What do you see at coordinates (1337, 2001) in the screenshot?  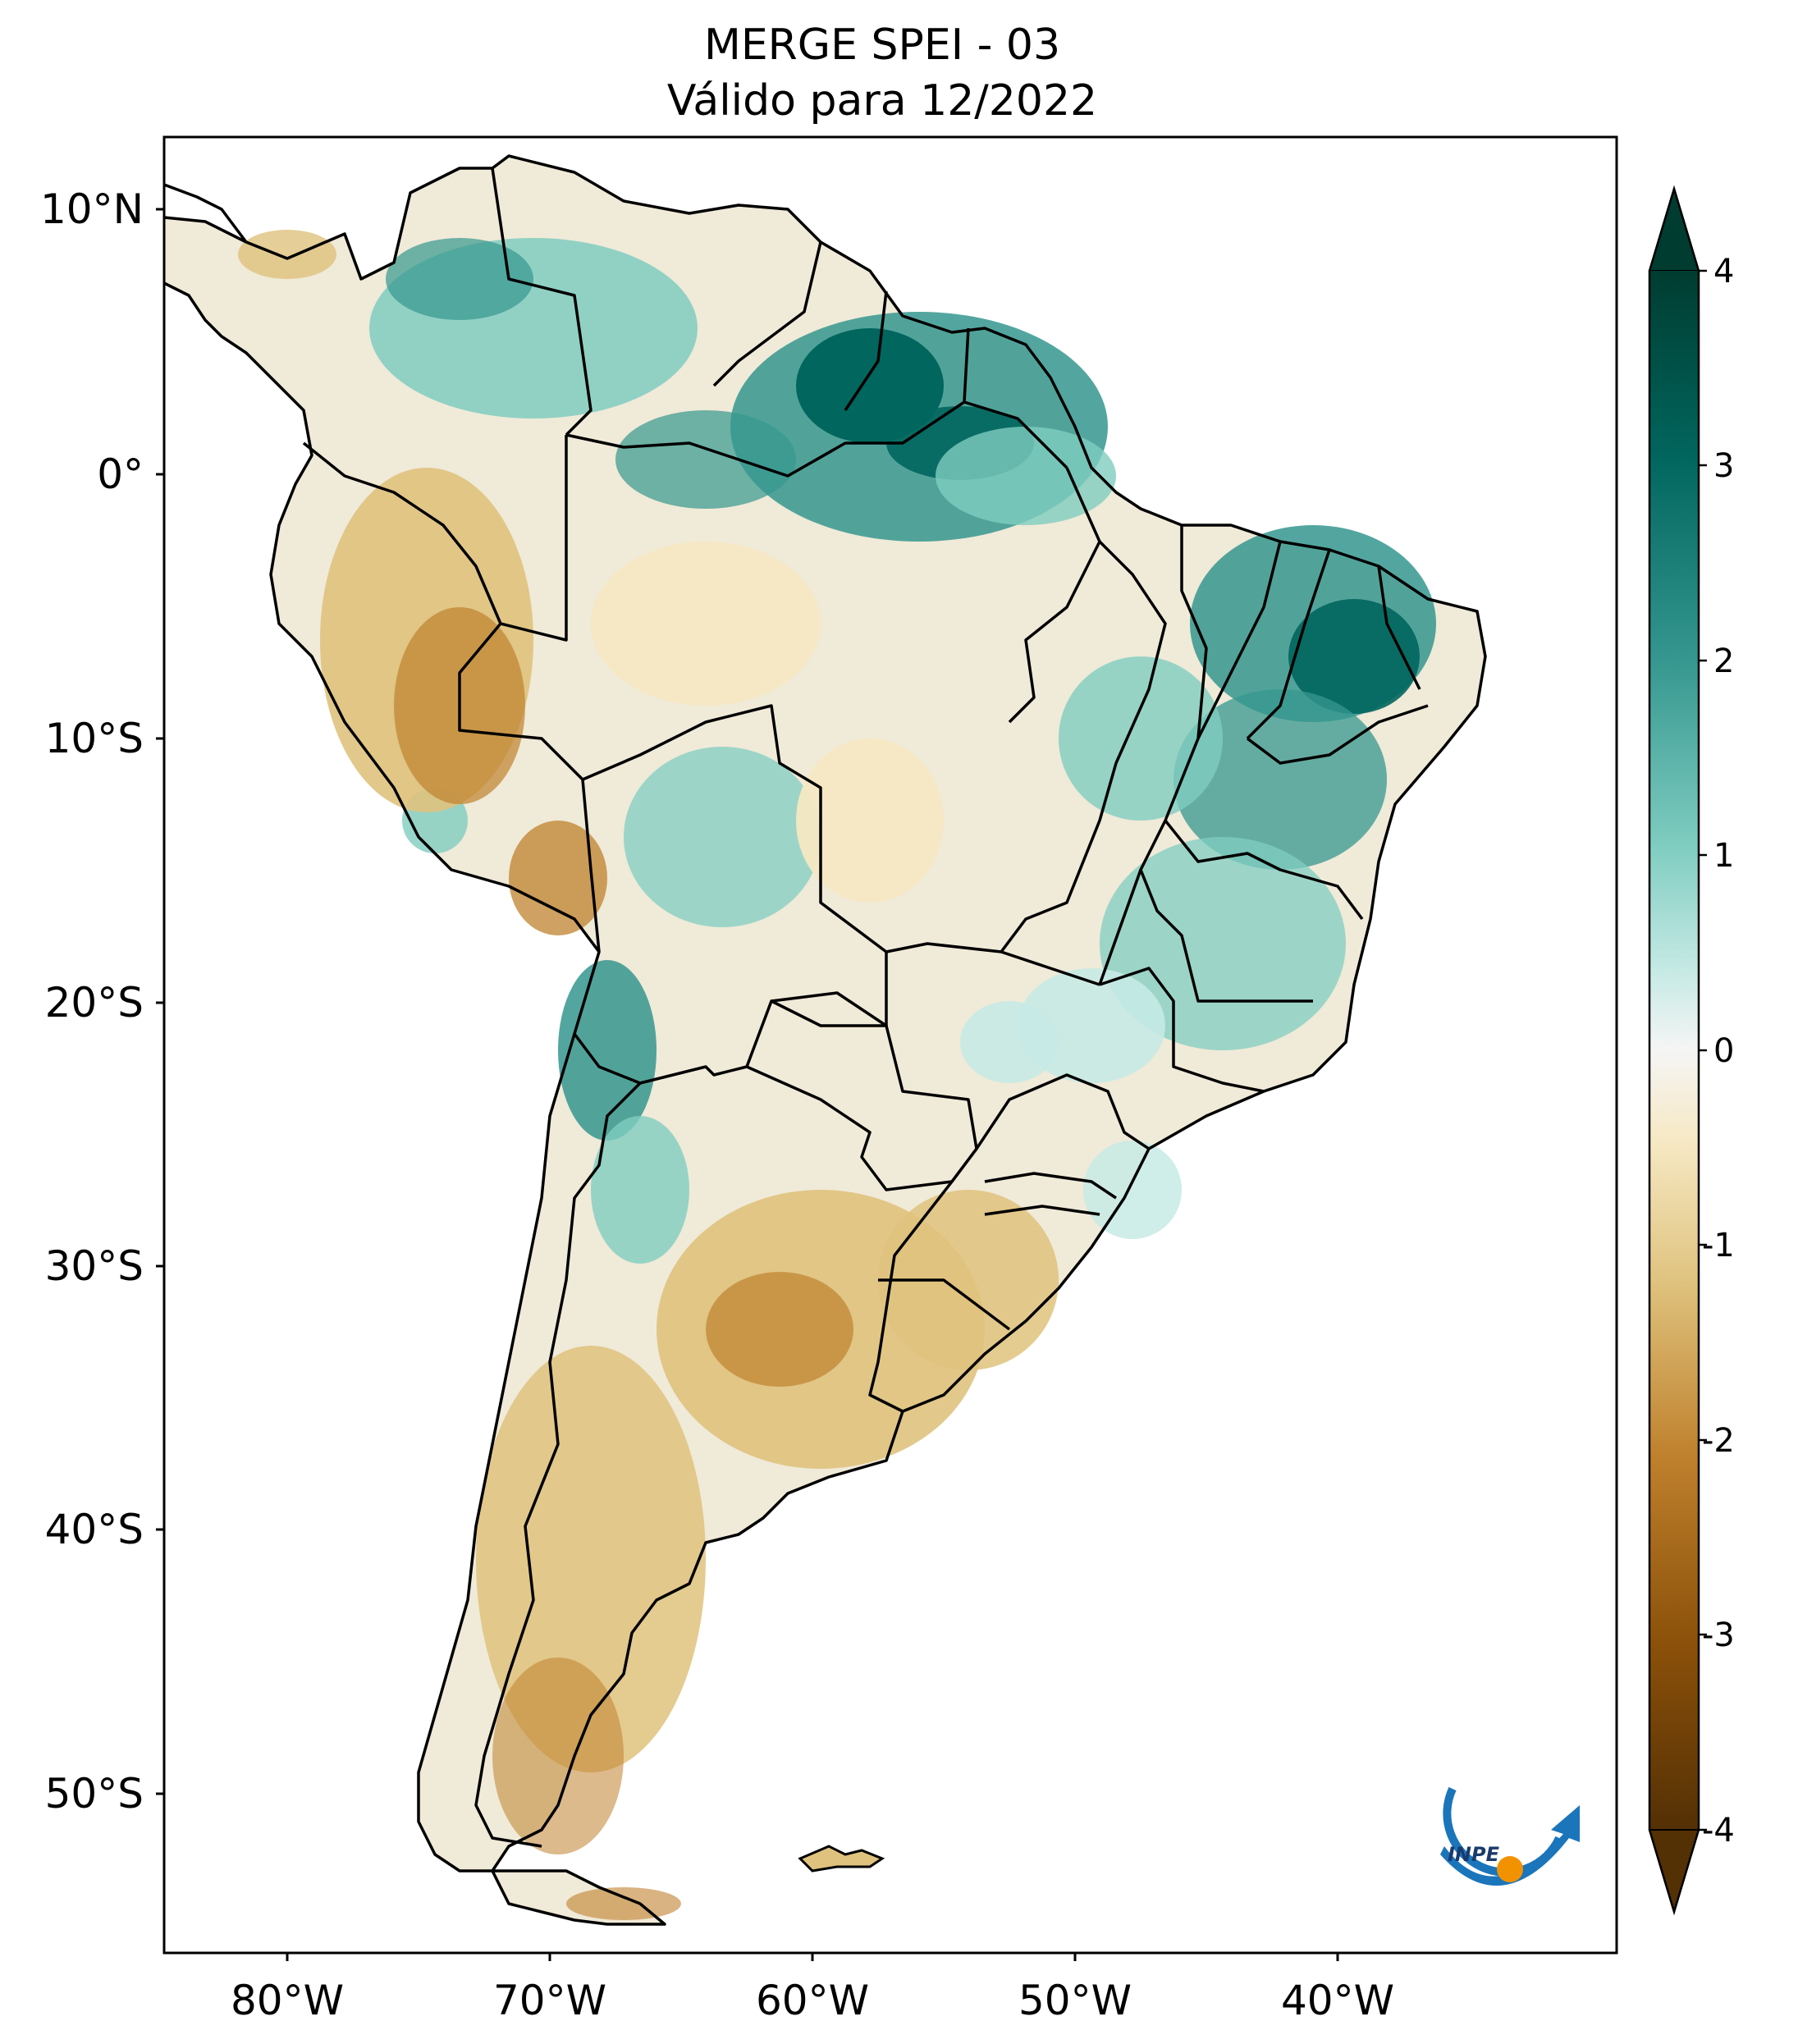 I see `lon-tick-label: 40°W` at bounding box center [1337, 2001].